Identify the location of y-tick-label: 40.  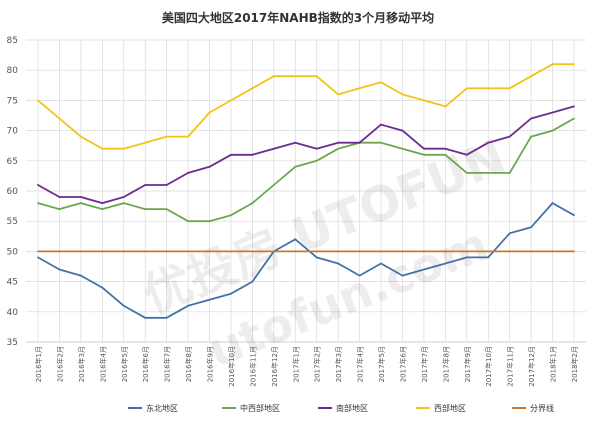
(13, 313).